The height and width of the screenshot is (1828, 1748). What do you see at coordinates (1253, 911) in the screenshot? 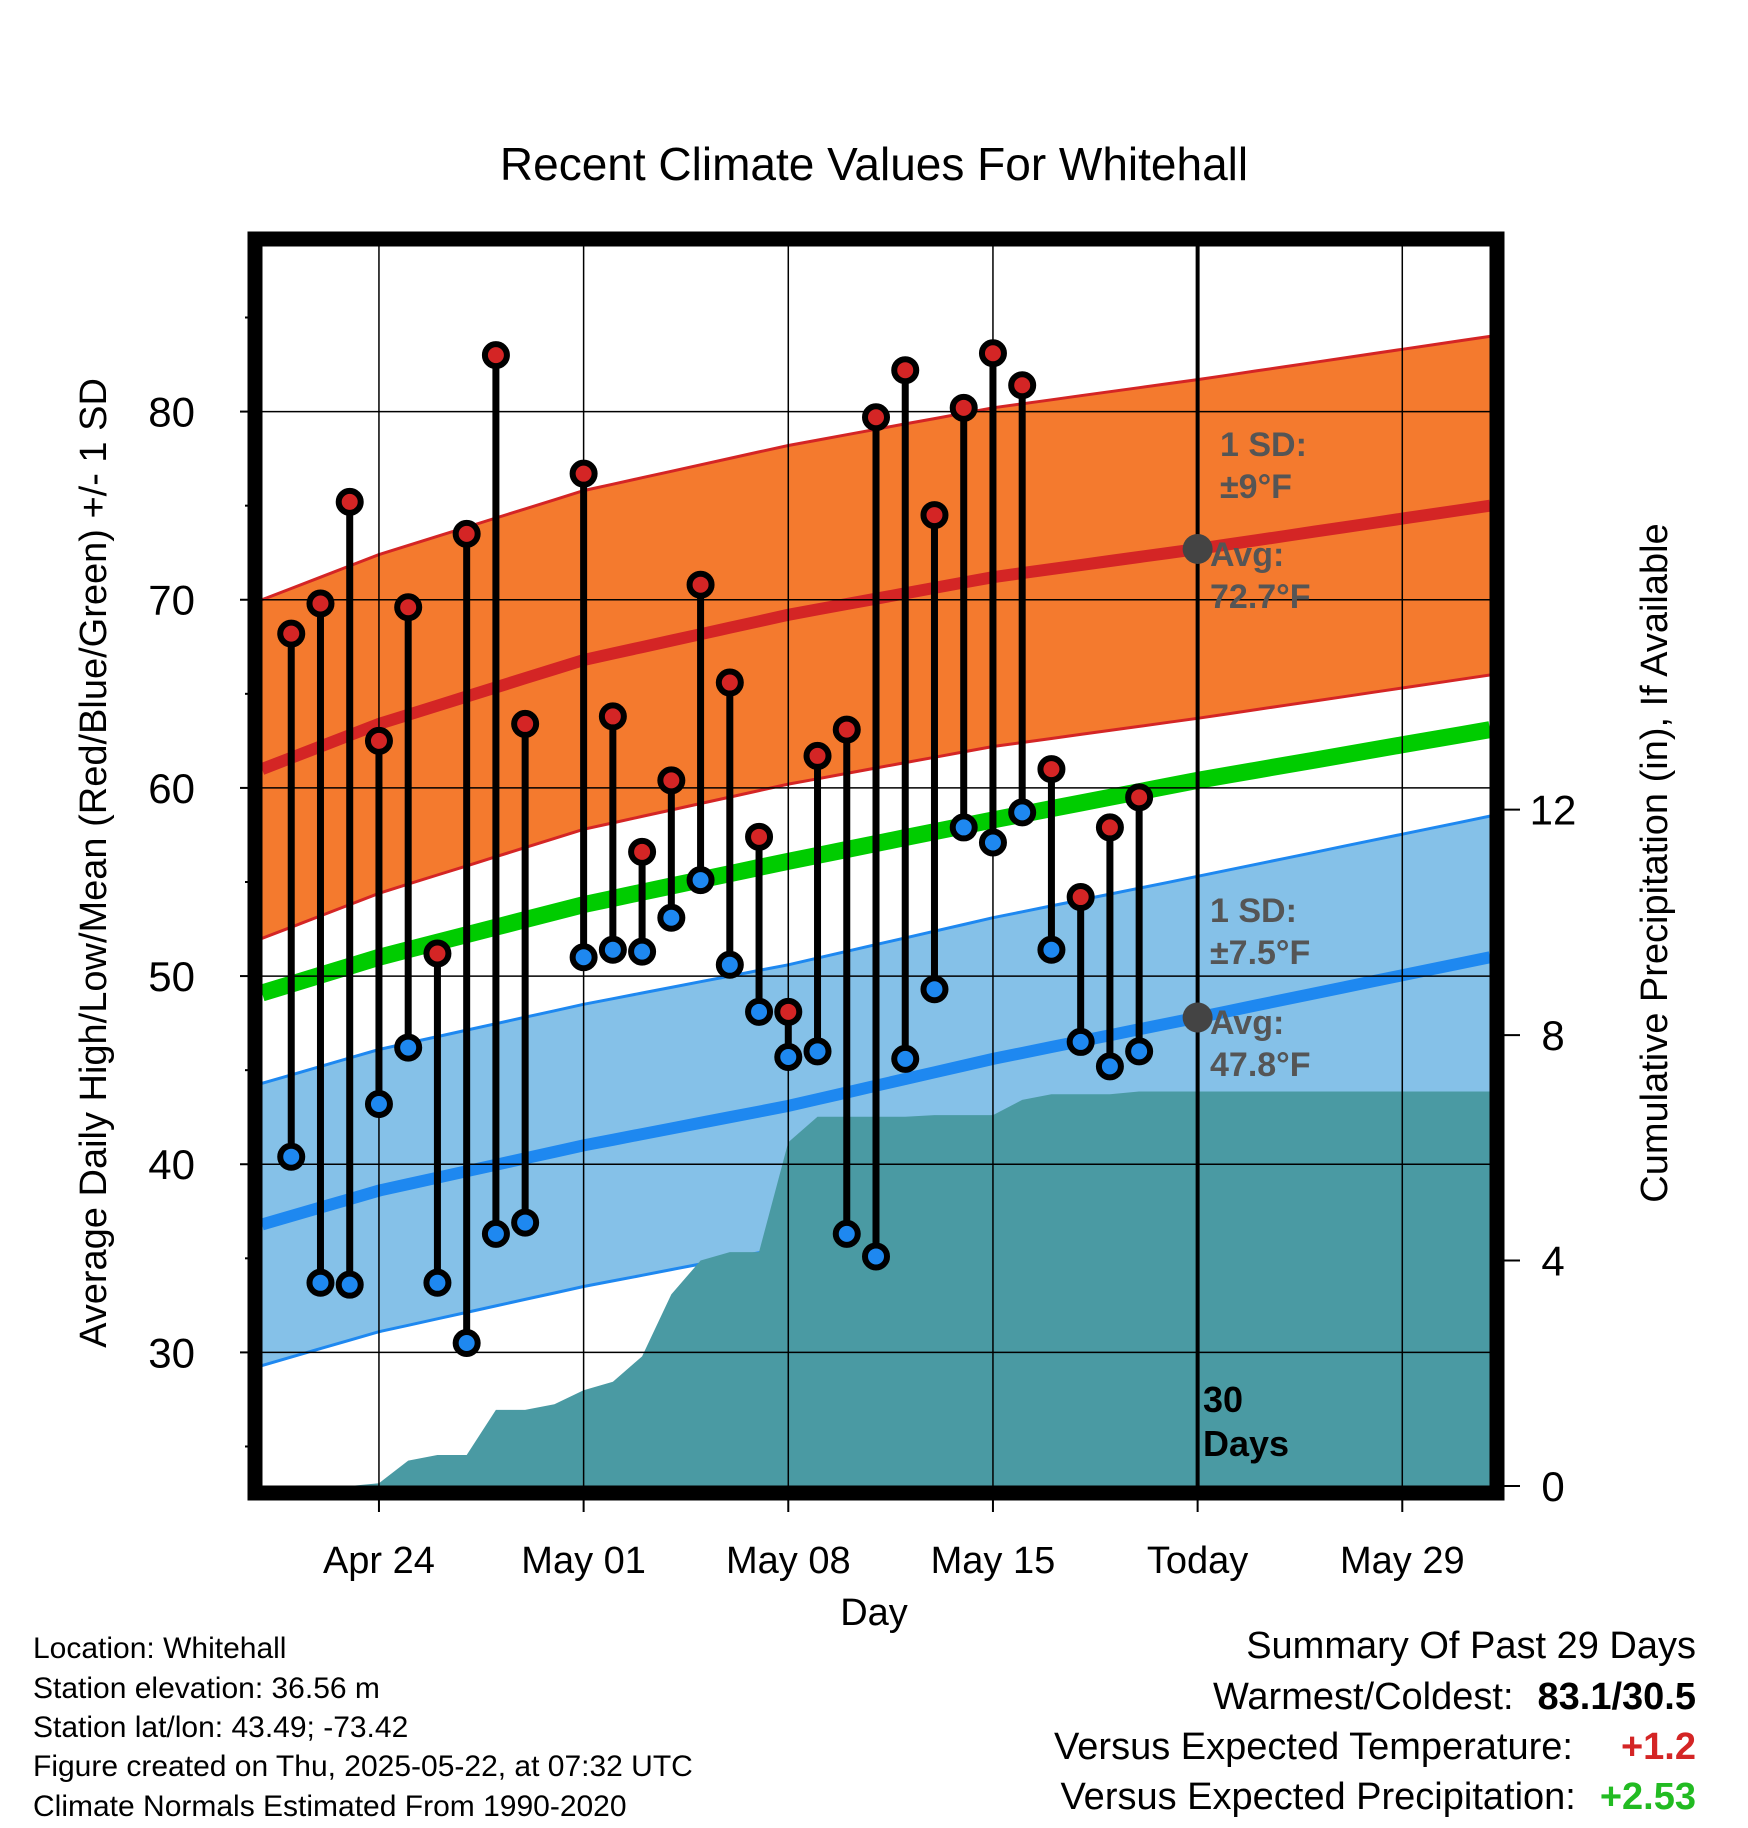
I see `low-sd-label: 1 SD:` at bounding box center [1253, 911].